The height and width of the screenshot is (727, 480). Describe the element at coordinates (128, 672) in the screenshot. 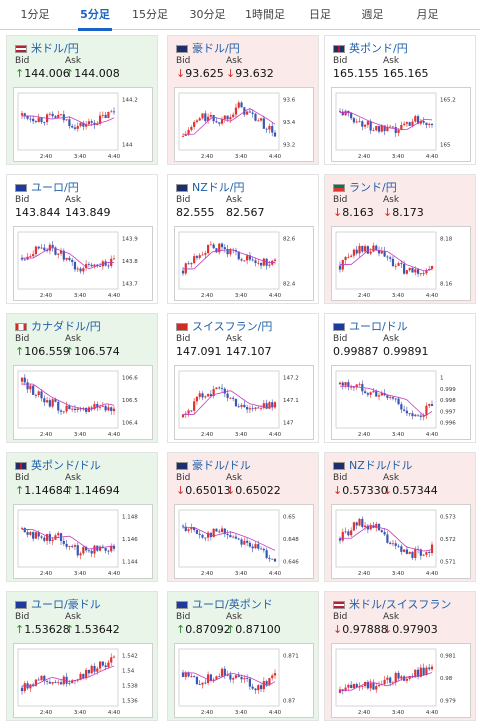

I see `y-tick-label: 1.54` at that location.